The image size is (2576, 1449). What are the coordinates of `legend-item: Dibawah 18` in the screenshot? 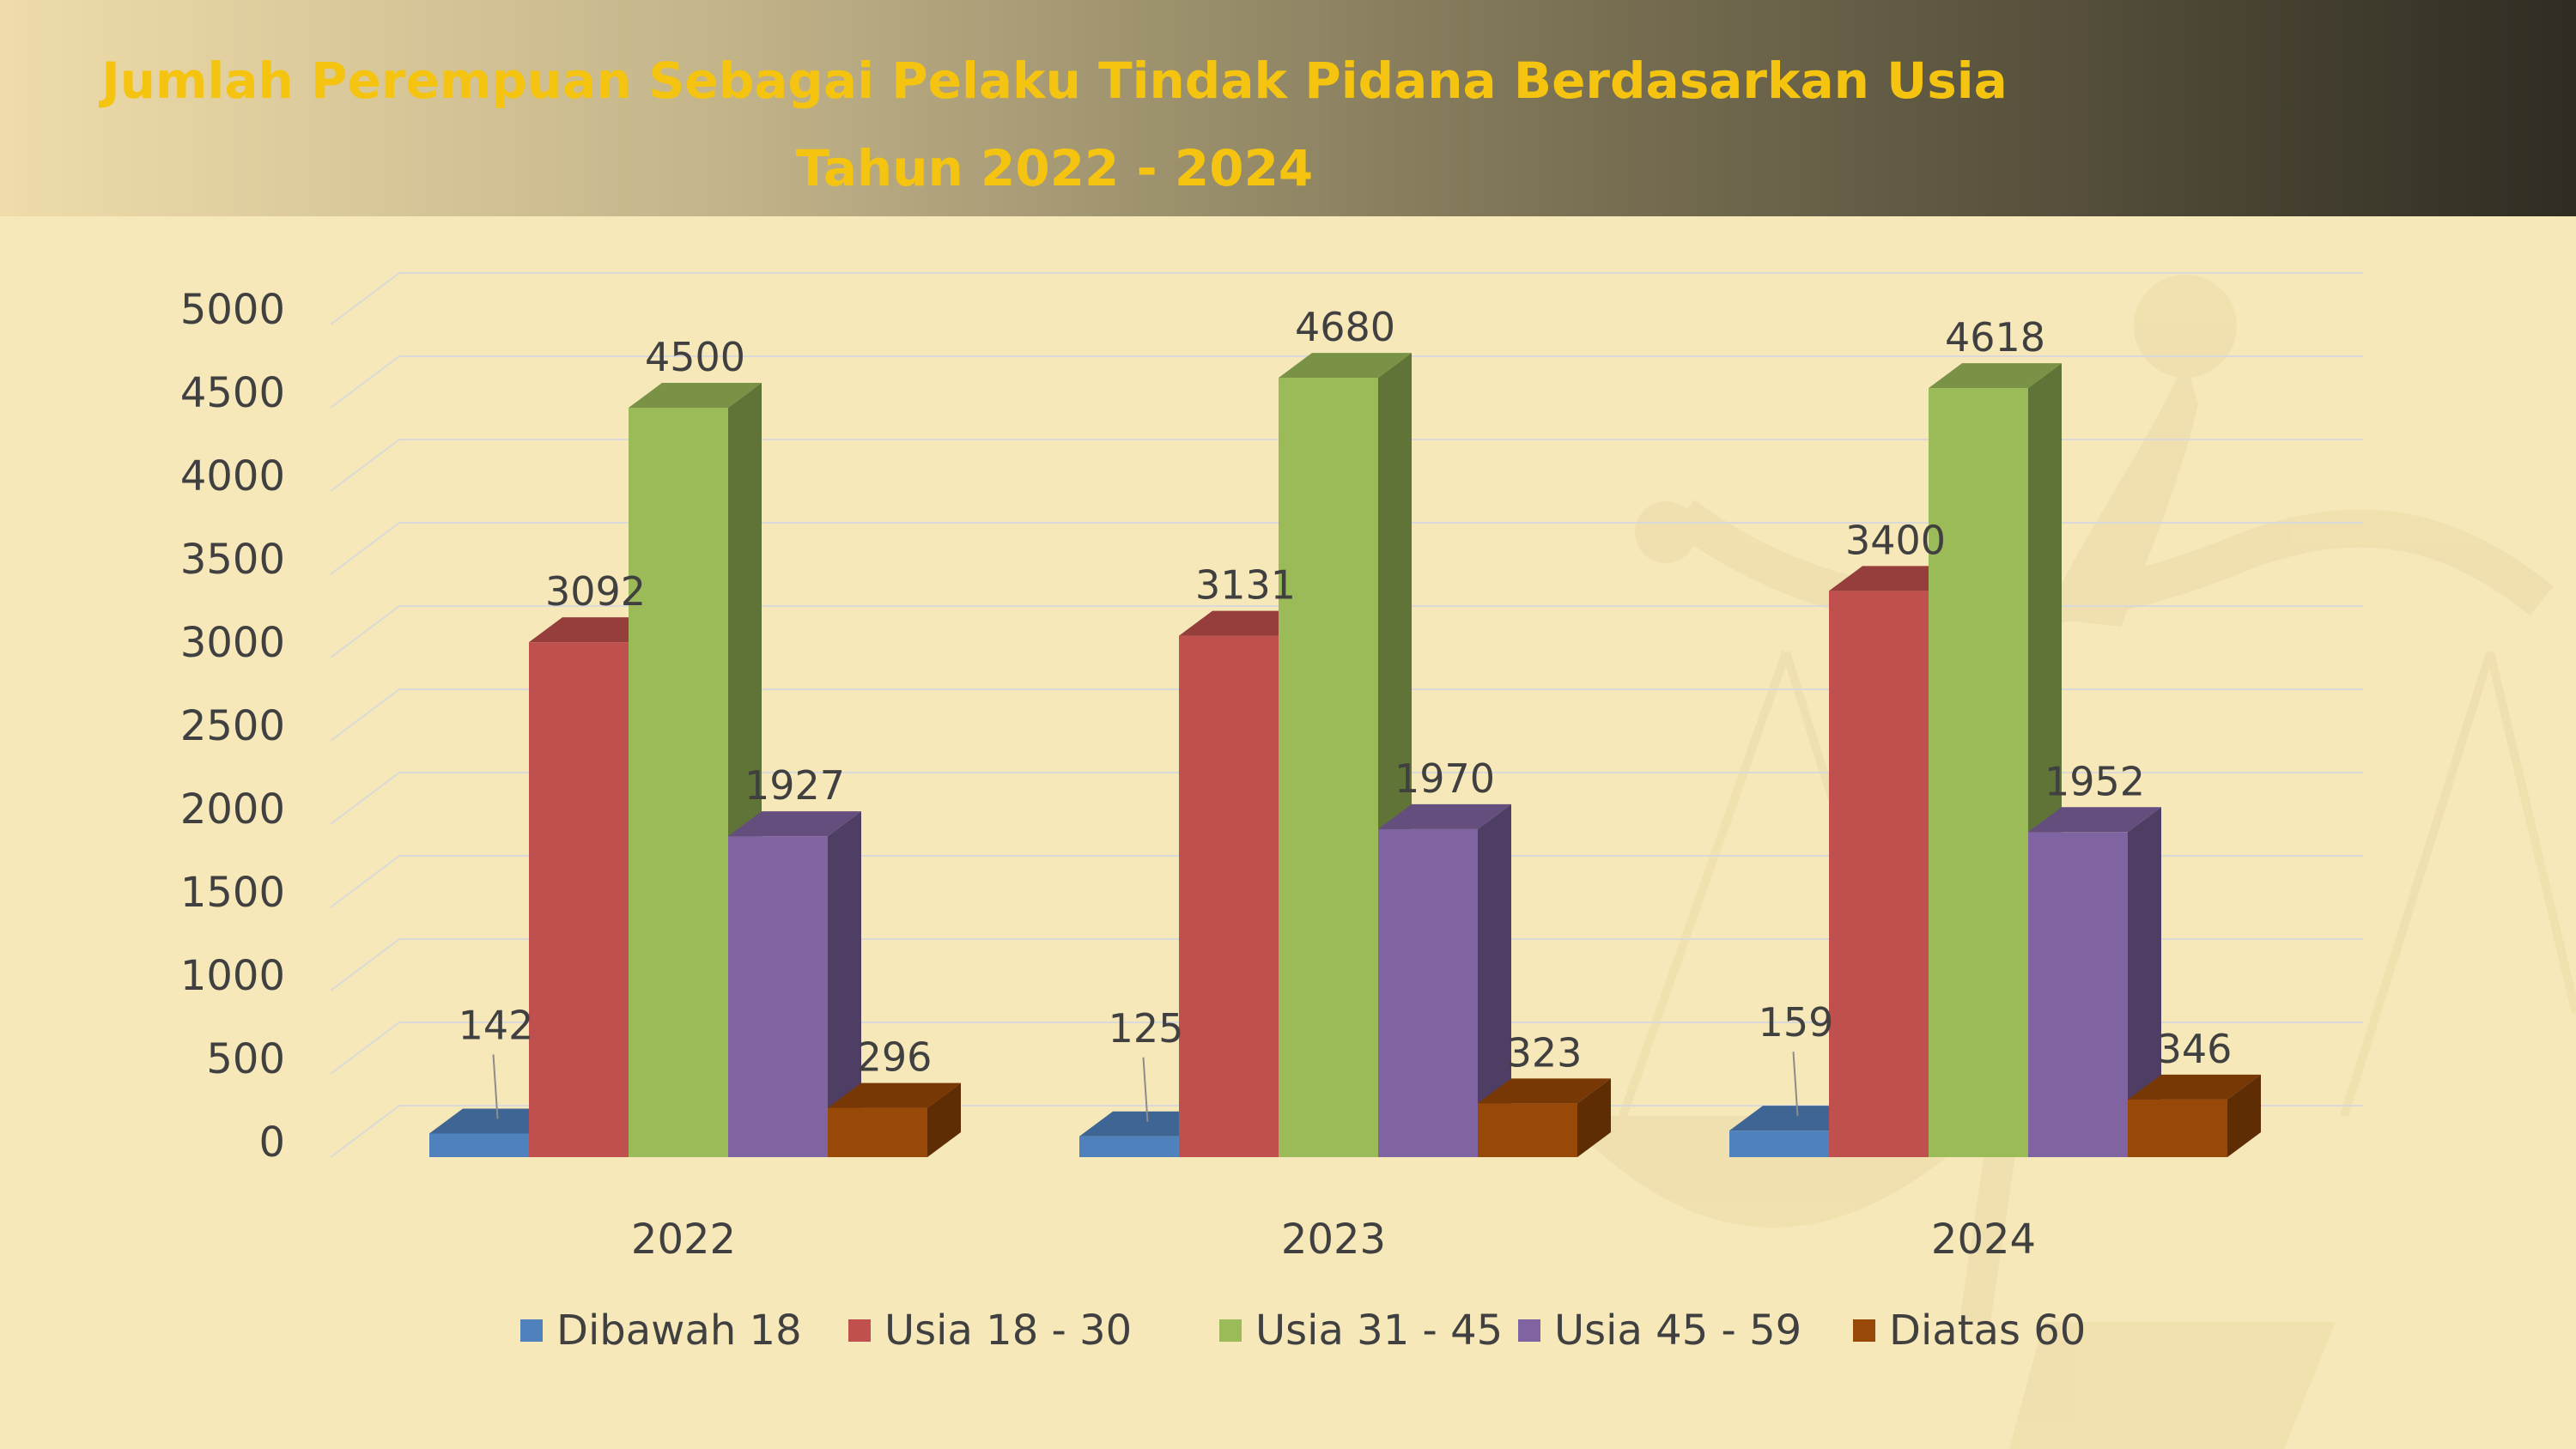 It's located at (661, 1331).